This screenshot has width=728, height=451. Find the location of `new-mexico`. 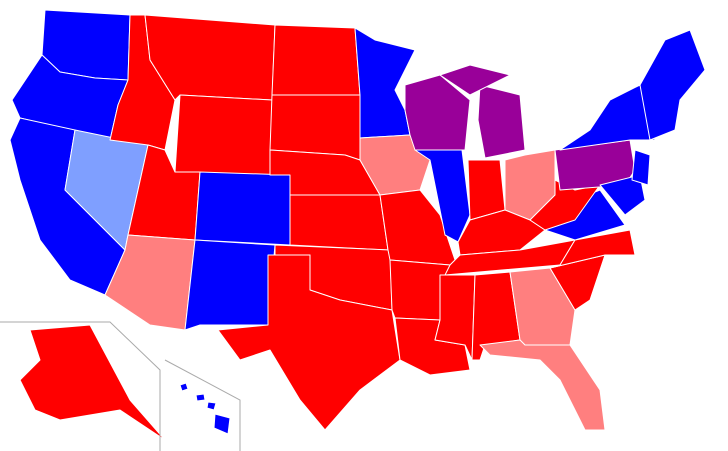

new-mexico is located at coordinates (230, 285).